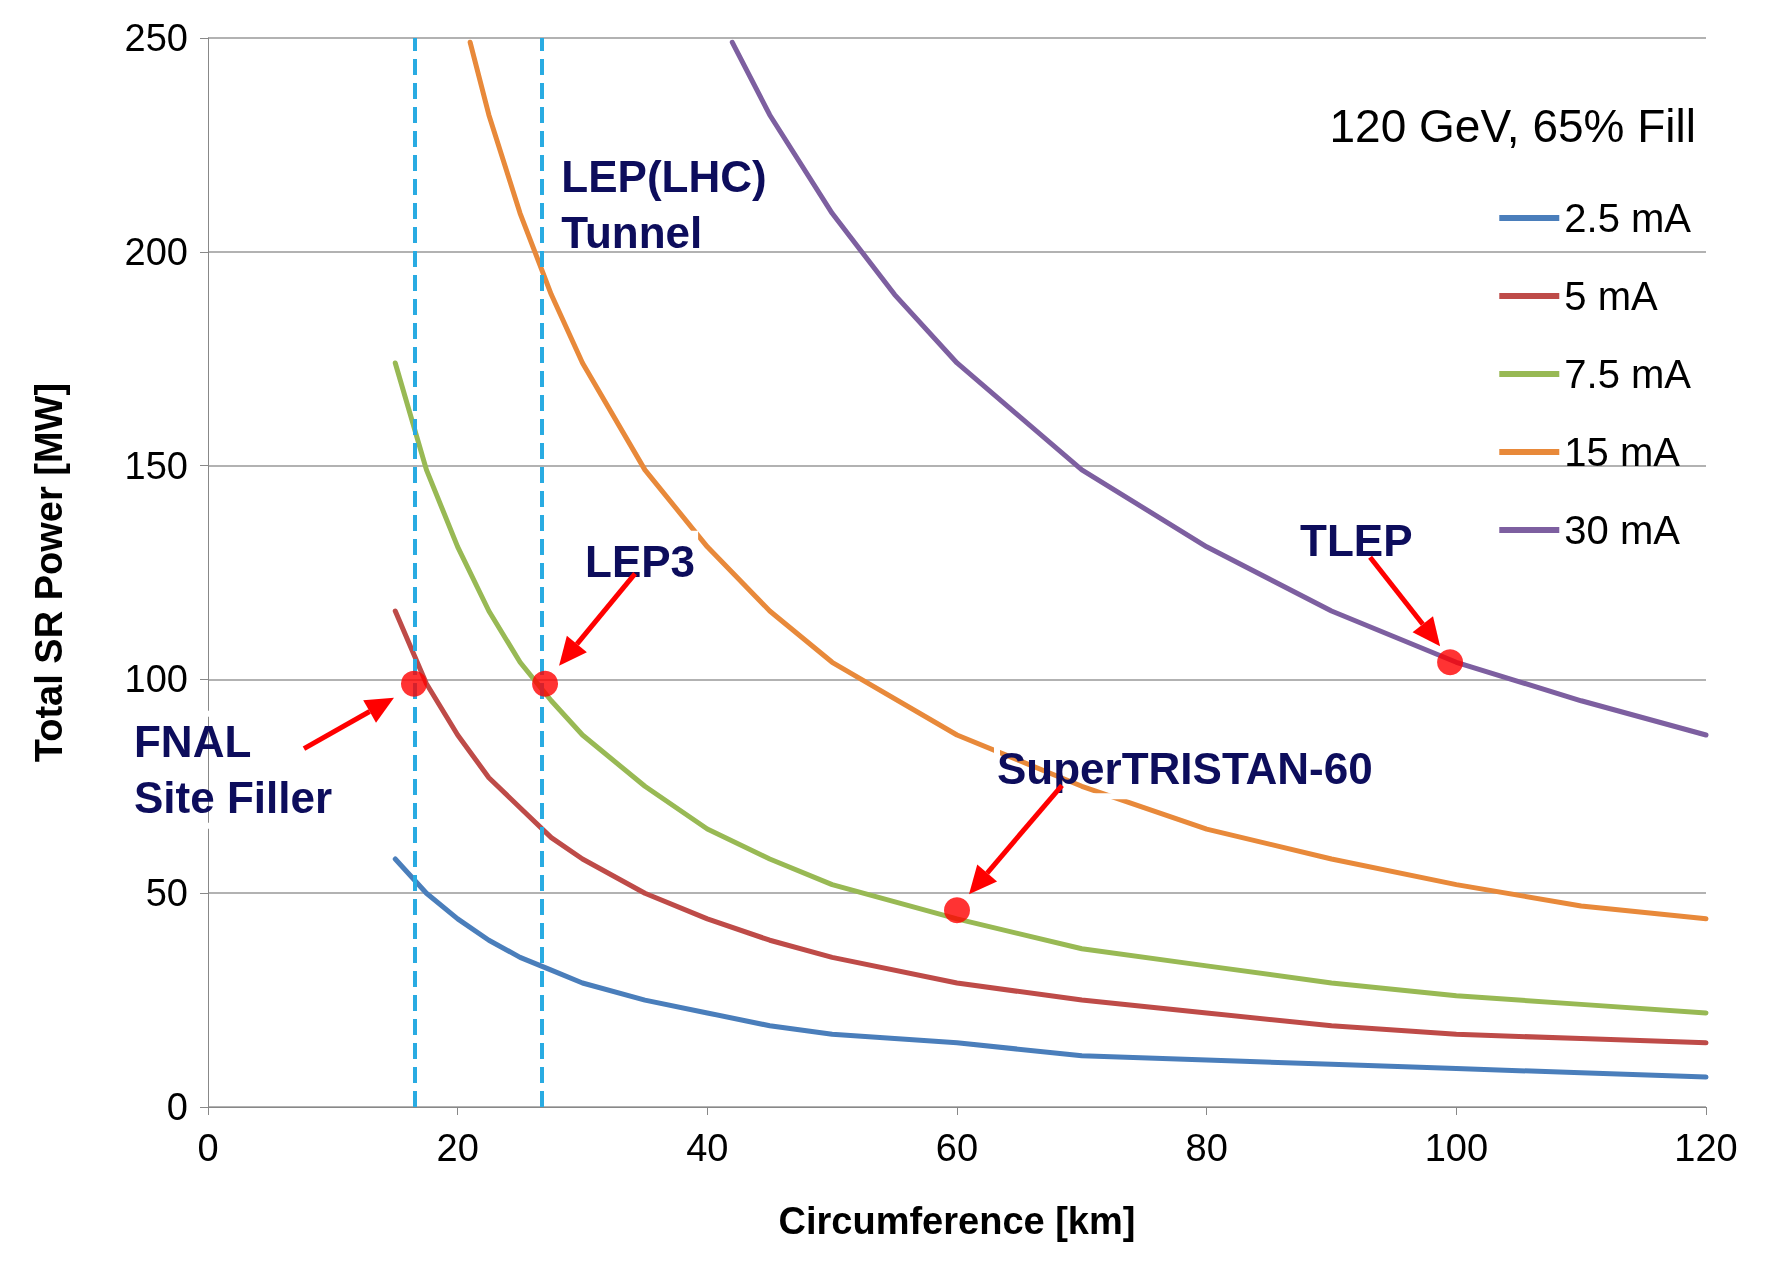 The image size is (1774, 1265). What do you see at coordinates (640, 562) in the screenshot?
I see `annotation: LEP3` at bounding box center [640, 562].